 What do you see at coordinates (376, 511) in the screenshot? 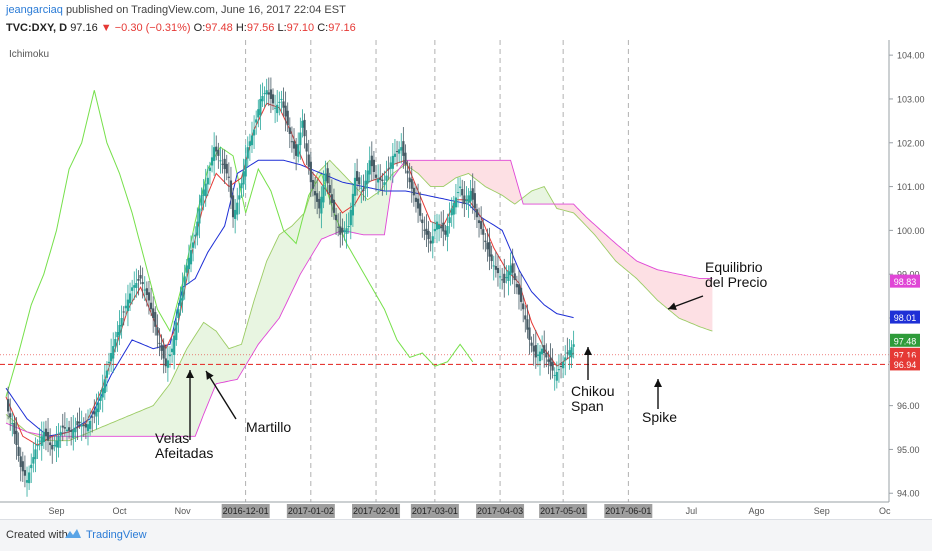
I see `x-tick-label: 2017-02-01` at bounding box center [376, 511].